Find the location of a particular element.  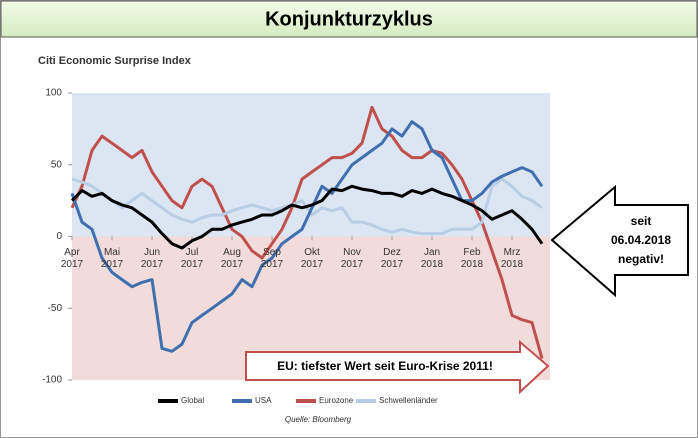

y-tick-label: 50 is located at coordinates (57, 164).